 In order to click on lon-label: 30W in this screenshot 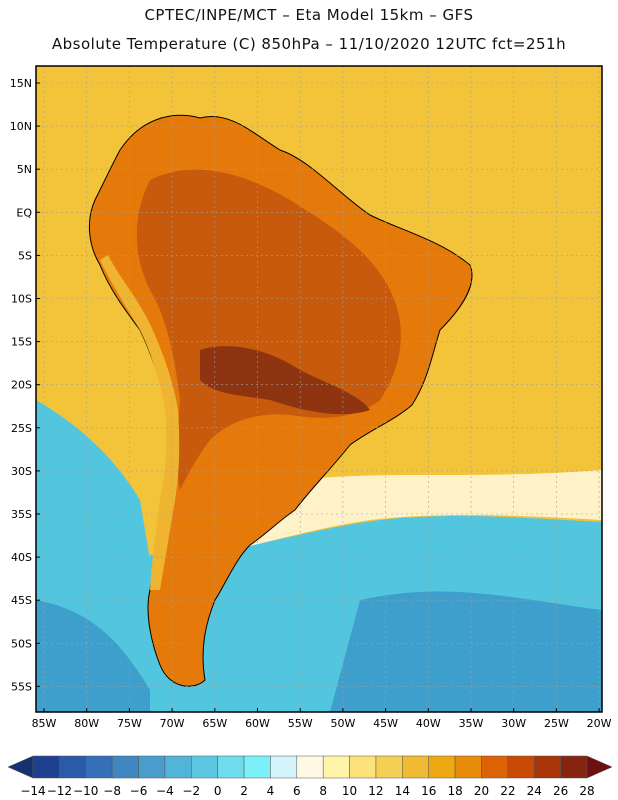, I will do `click(513, 723)`.